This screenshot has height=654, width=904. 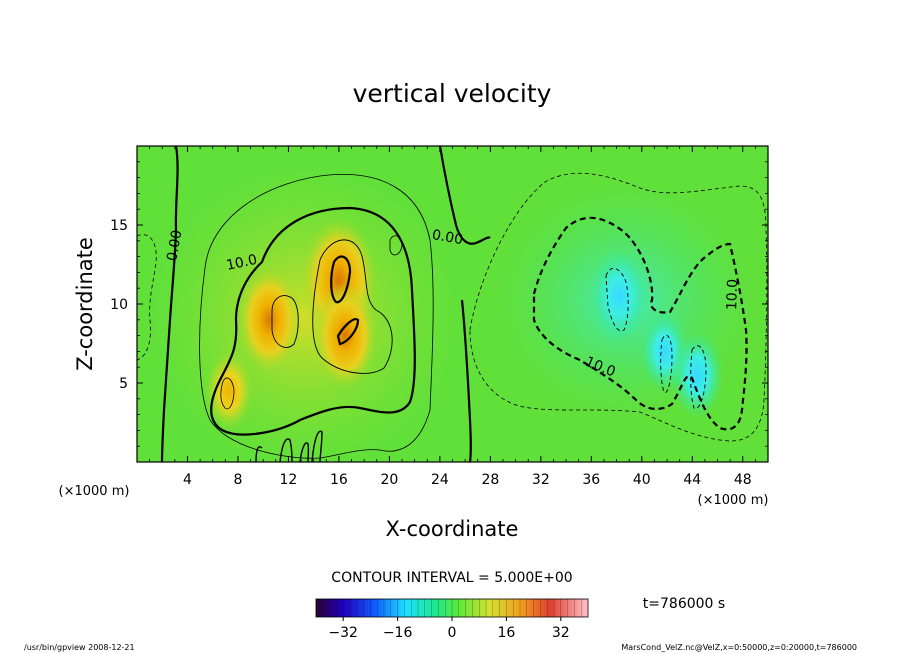 I want to click on contour-neg-15-c, so click(x=698, y=377).